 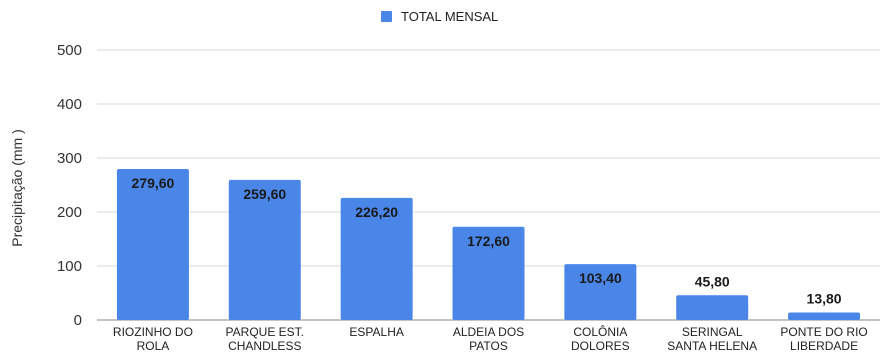 I want to click on data-label: 226,20, so click(x=376, y=212).